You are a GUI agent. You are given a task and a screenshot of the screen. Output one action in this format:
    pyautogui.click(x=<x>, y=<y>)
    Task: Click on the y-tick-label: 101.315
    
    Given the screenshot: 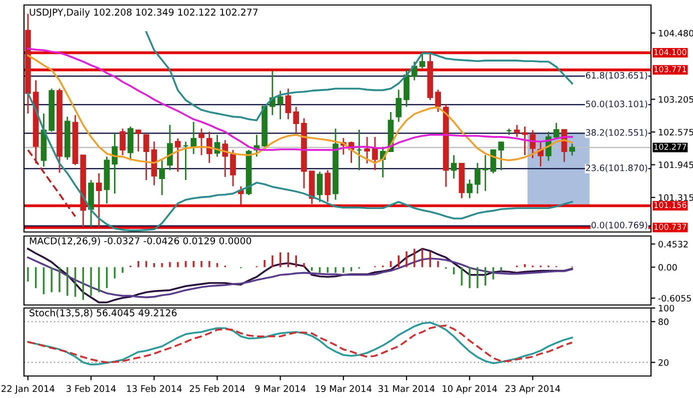 What is the action you would take?
    pyautogui.click(x=675, y=197)
    